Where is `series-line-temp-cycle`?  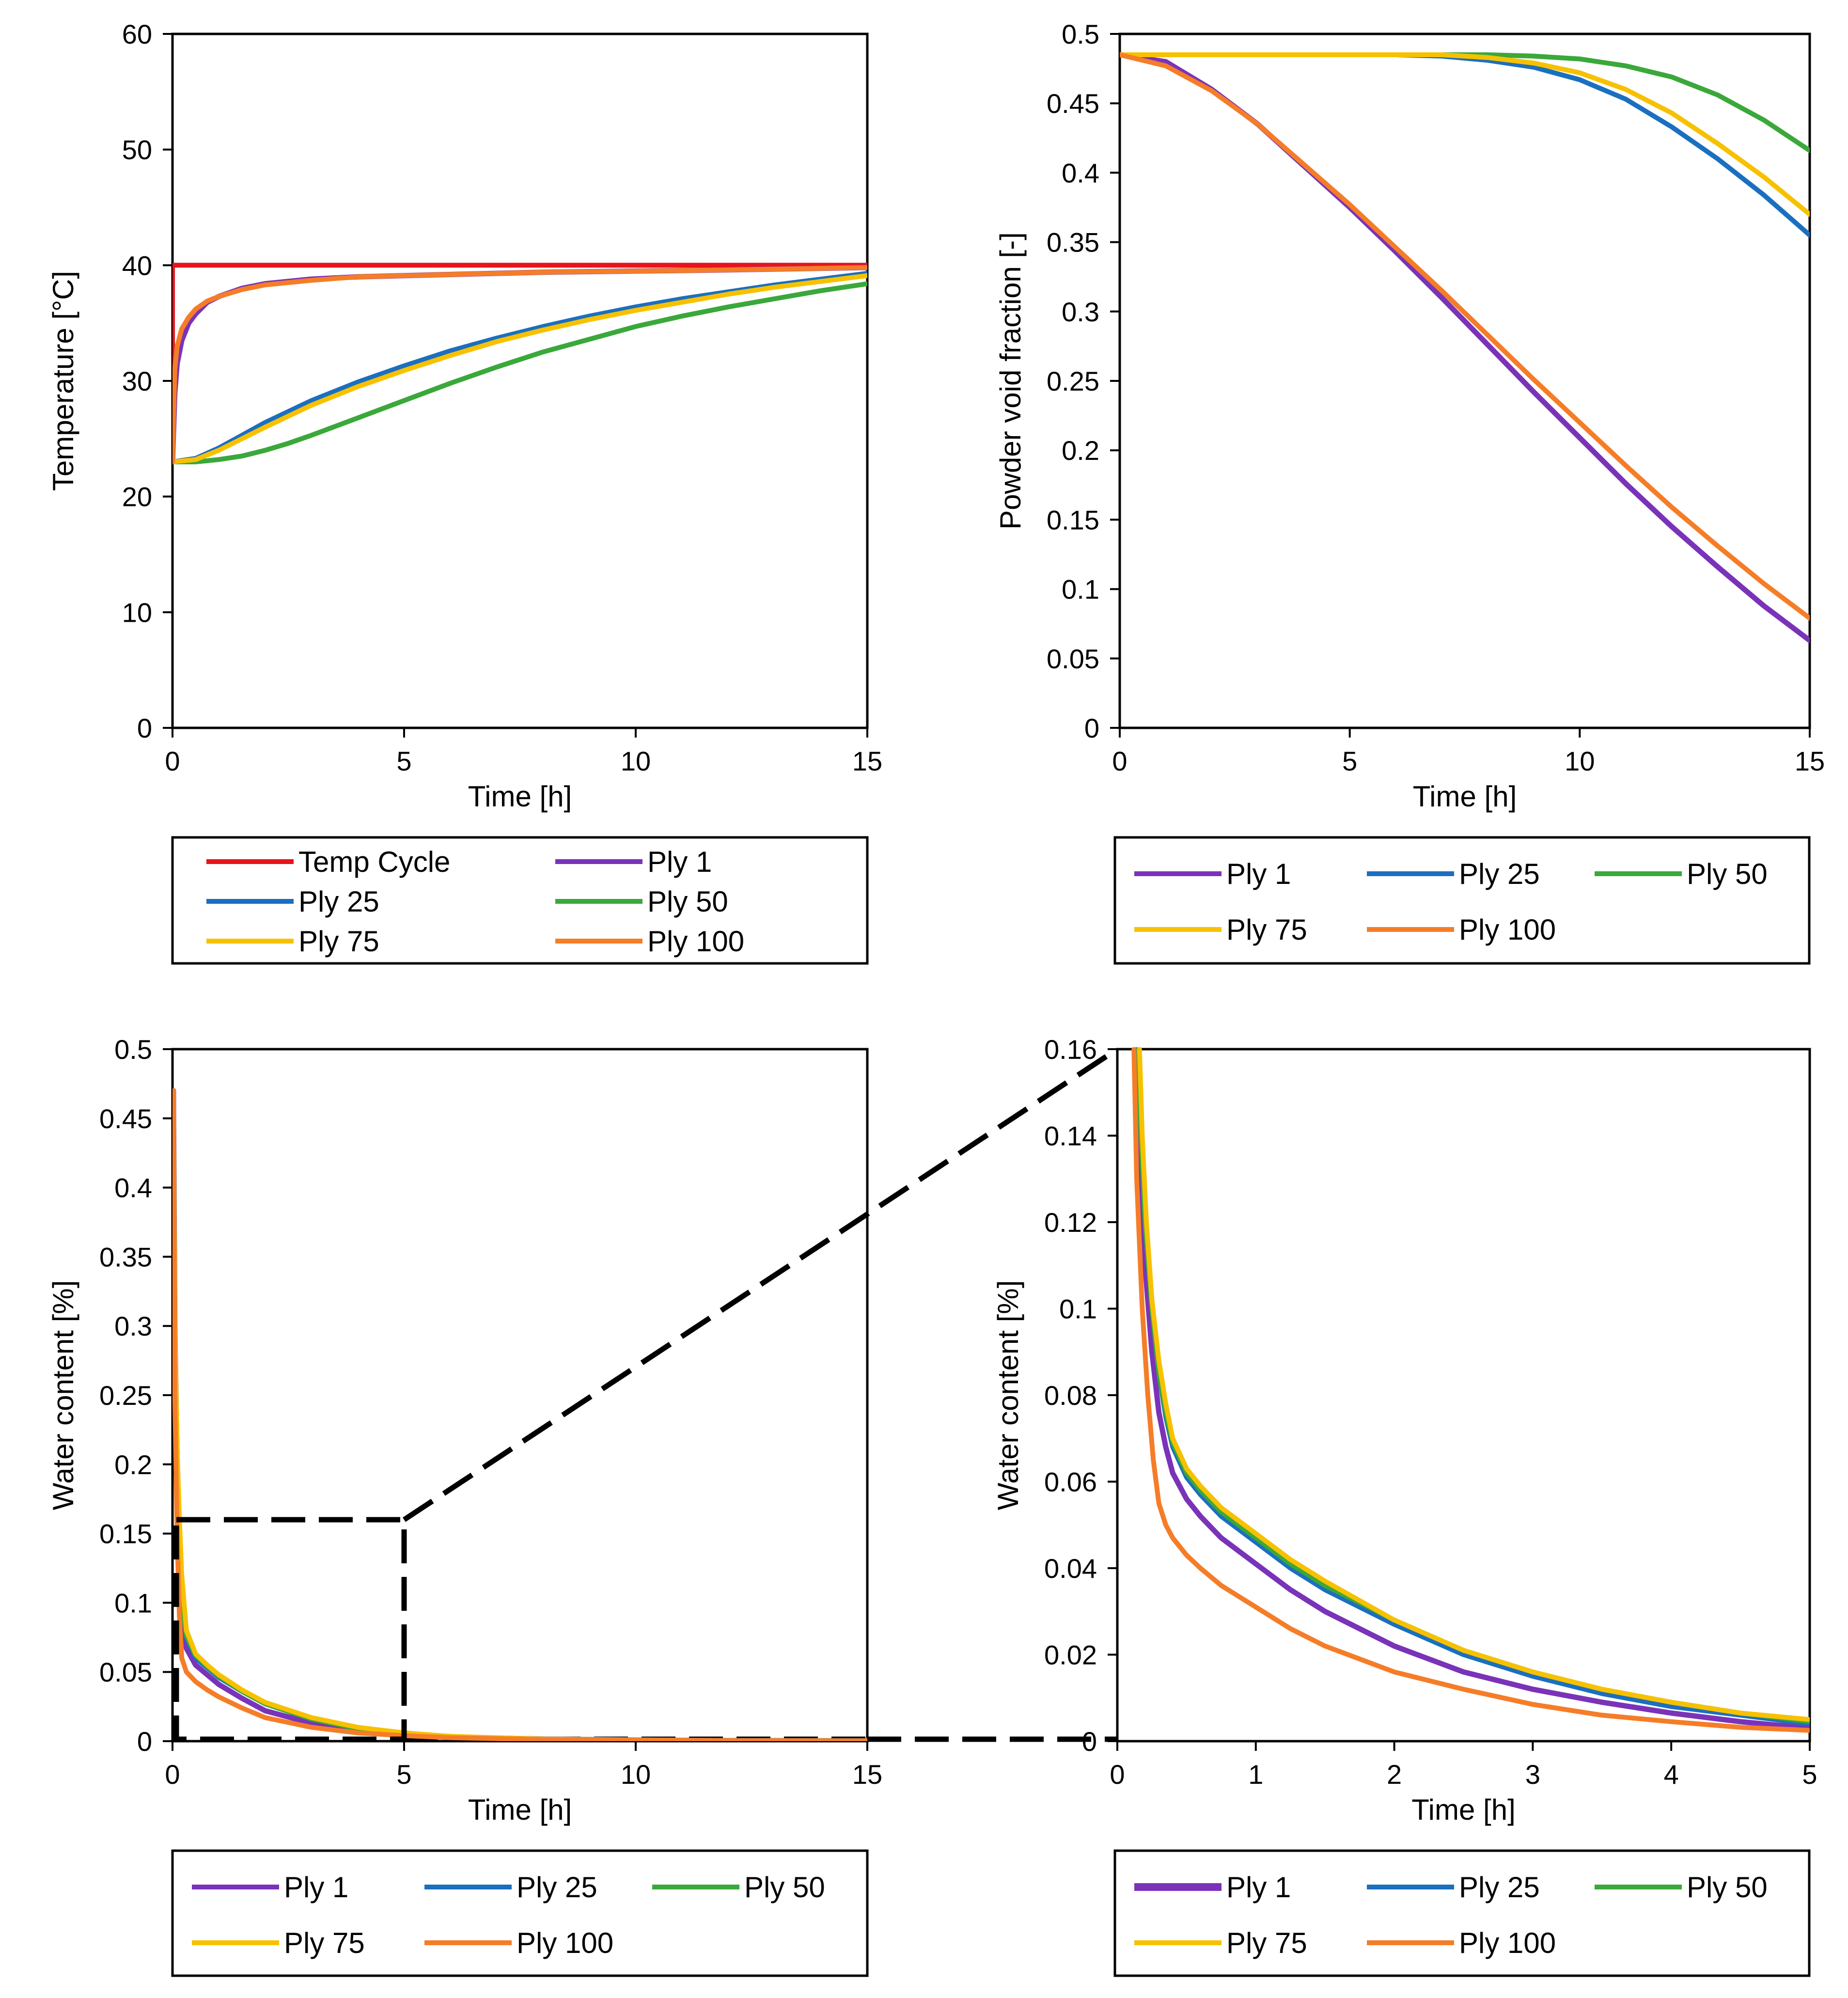 series-line-temp-cycle is located at coordinates (519, 364).